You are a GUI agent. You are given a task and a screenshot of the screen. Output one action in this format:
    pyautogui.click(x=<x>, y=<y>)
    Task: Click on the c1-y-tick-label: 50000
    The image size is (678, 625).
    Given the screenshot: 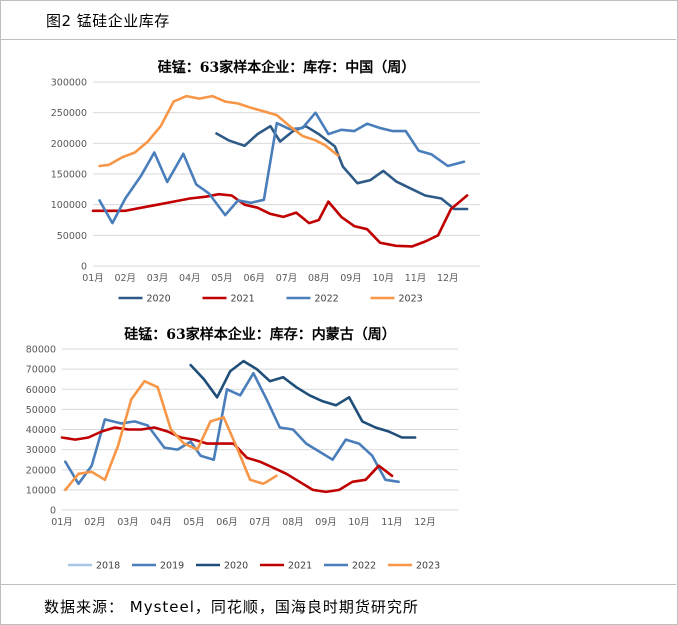 What is the action you would take?
    pyautogui.click(x=72, y=236)
    